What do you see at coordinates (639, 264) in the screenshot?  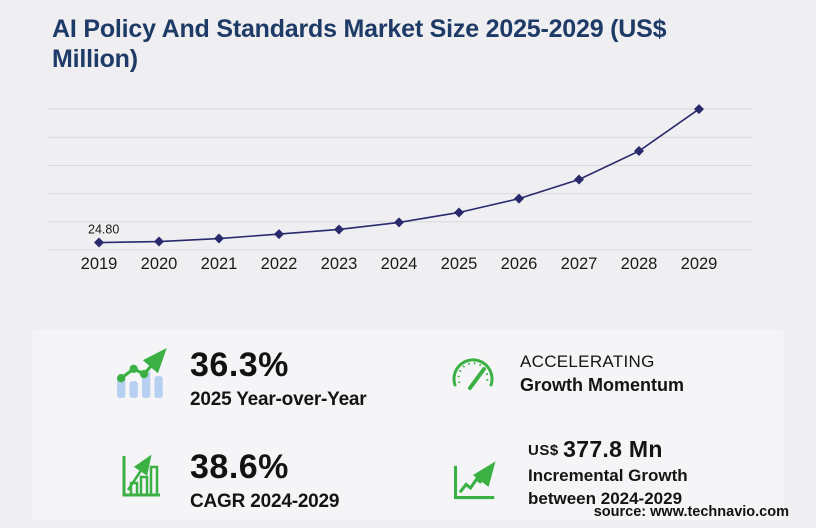 I see `x-axis-tick-label: 2028` at bounding box center [639, 264].